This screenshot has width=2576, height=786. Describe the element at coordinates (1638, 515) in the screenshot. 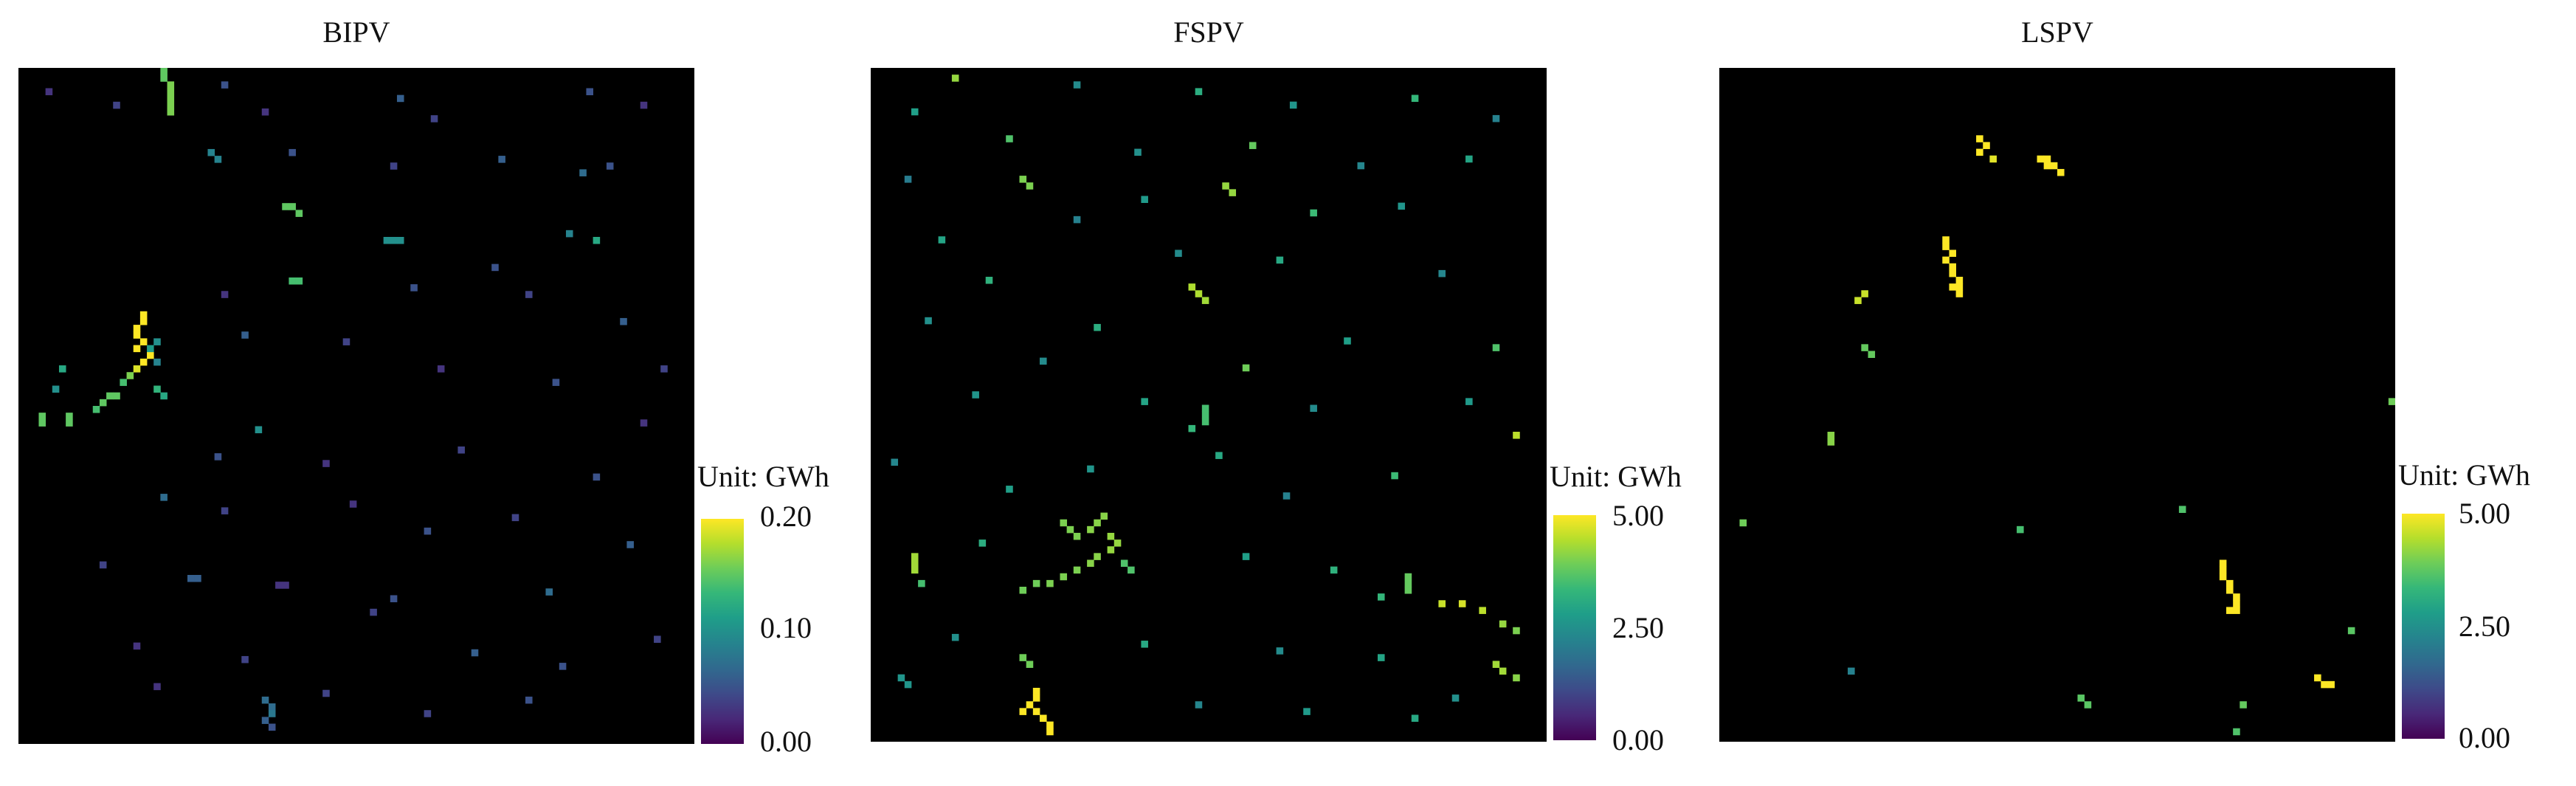

I see `fspv-colorbar-tick-max: 5.00` at that location.